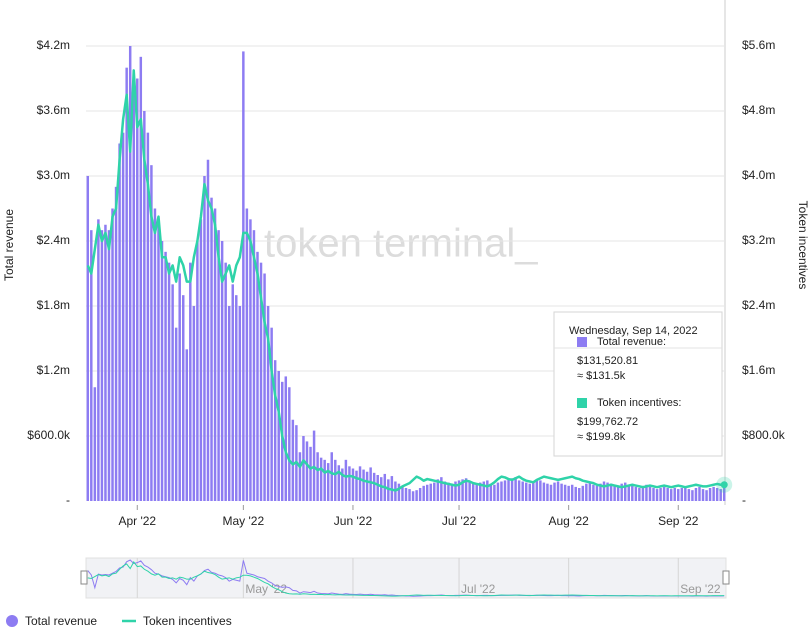  I want to click on navigator-label: Jul '22, so click(478, 589).